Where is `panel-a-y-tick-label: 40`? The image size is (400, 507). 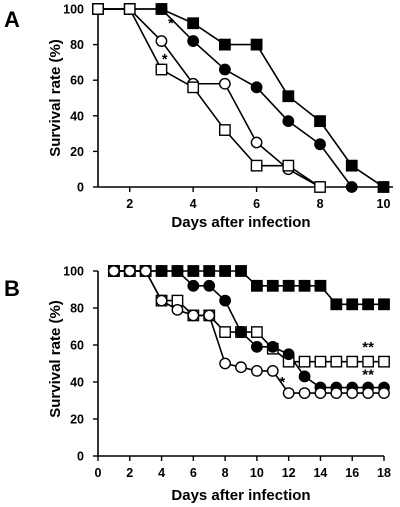 panel-a-y-tick-label: 40 is located at coordinates (77, 116).